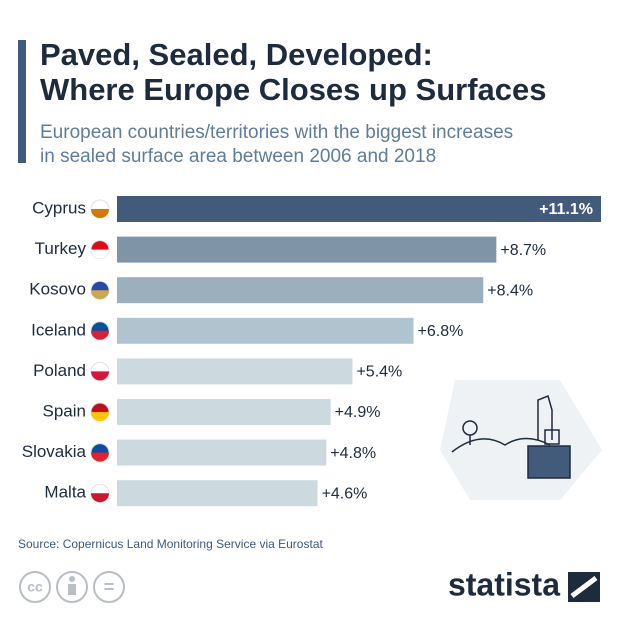 The image size is (620, 620). What do you see at coordinates (236, 54) in the screenshot?
I see `chart-title: Paved, Sealed, Developed:` at bounding box center [236, 54].